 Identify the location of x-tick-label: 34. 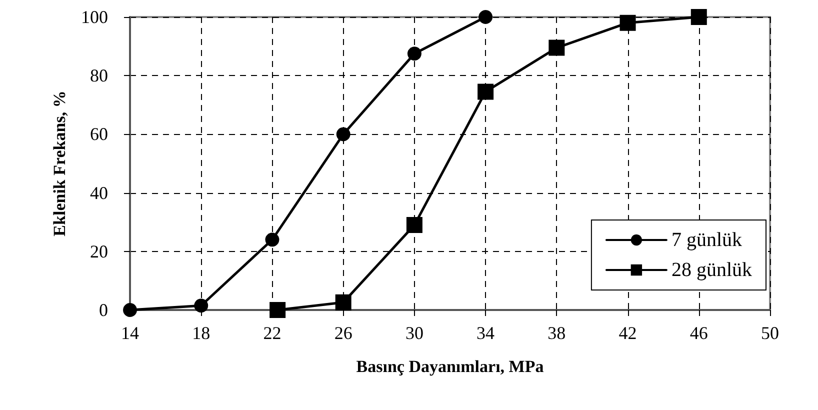
(485, 333).